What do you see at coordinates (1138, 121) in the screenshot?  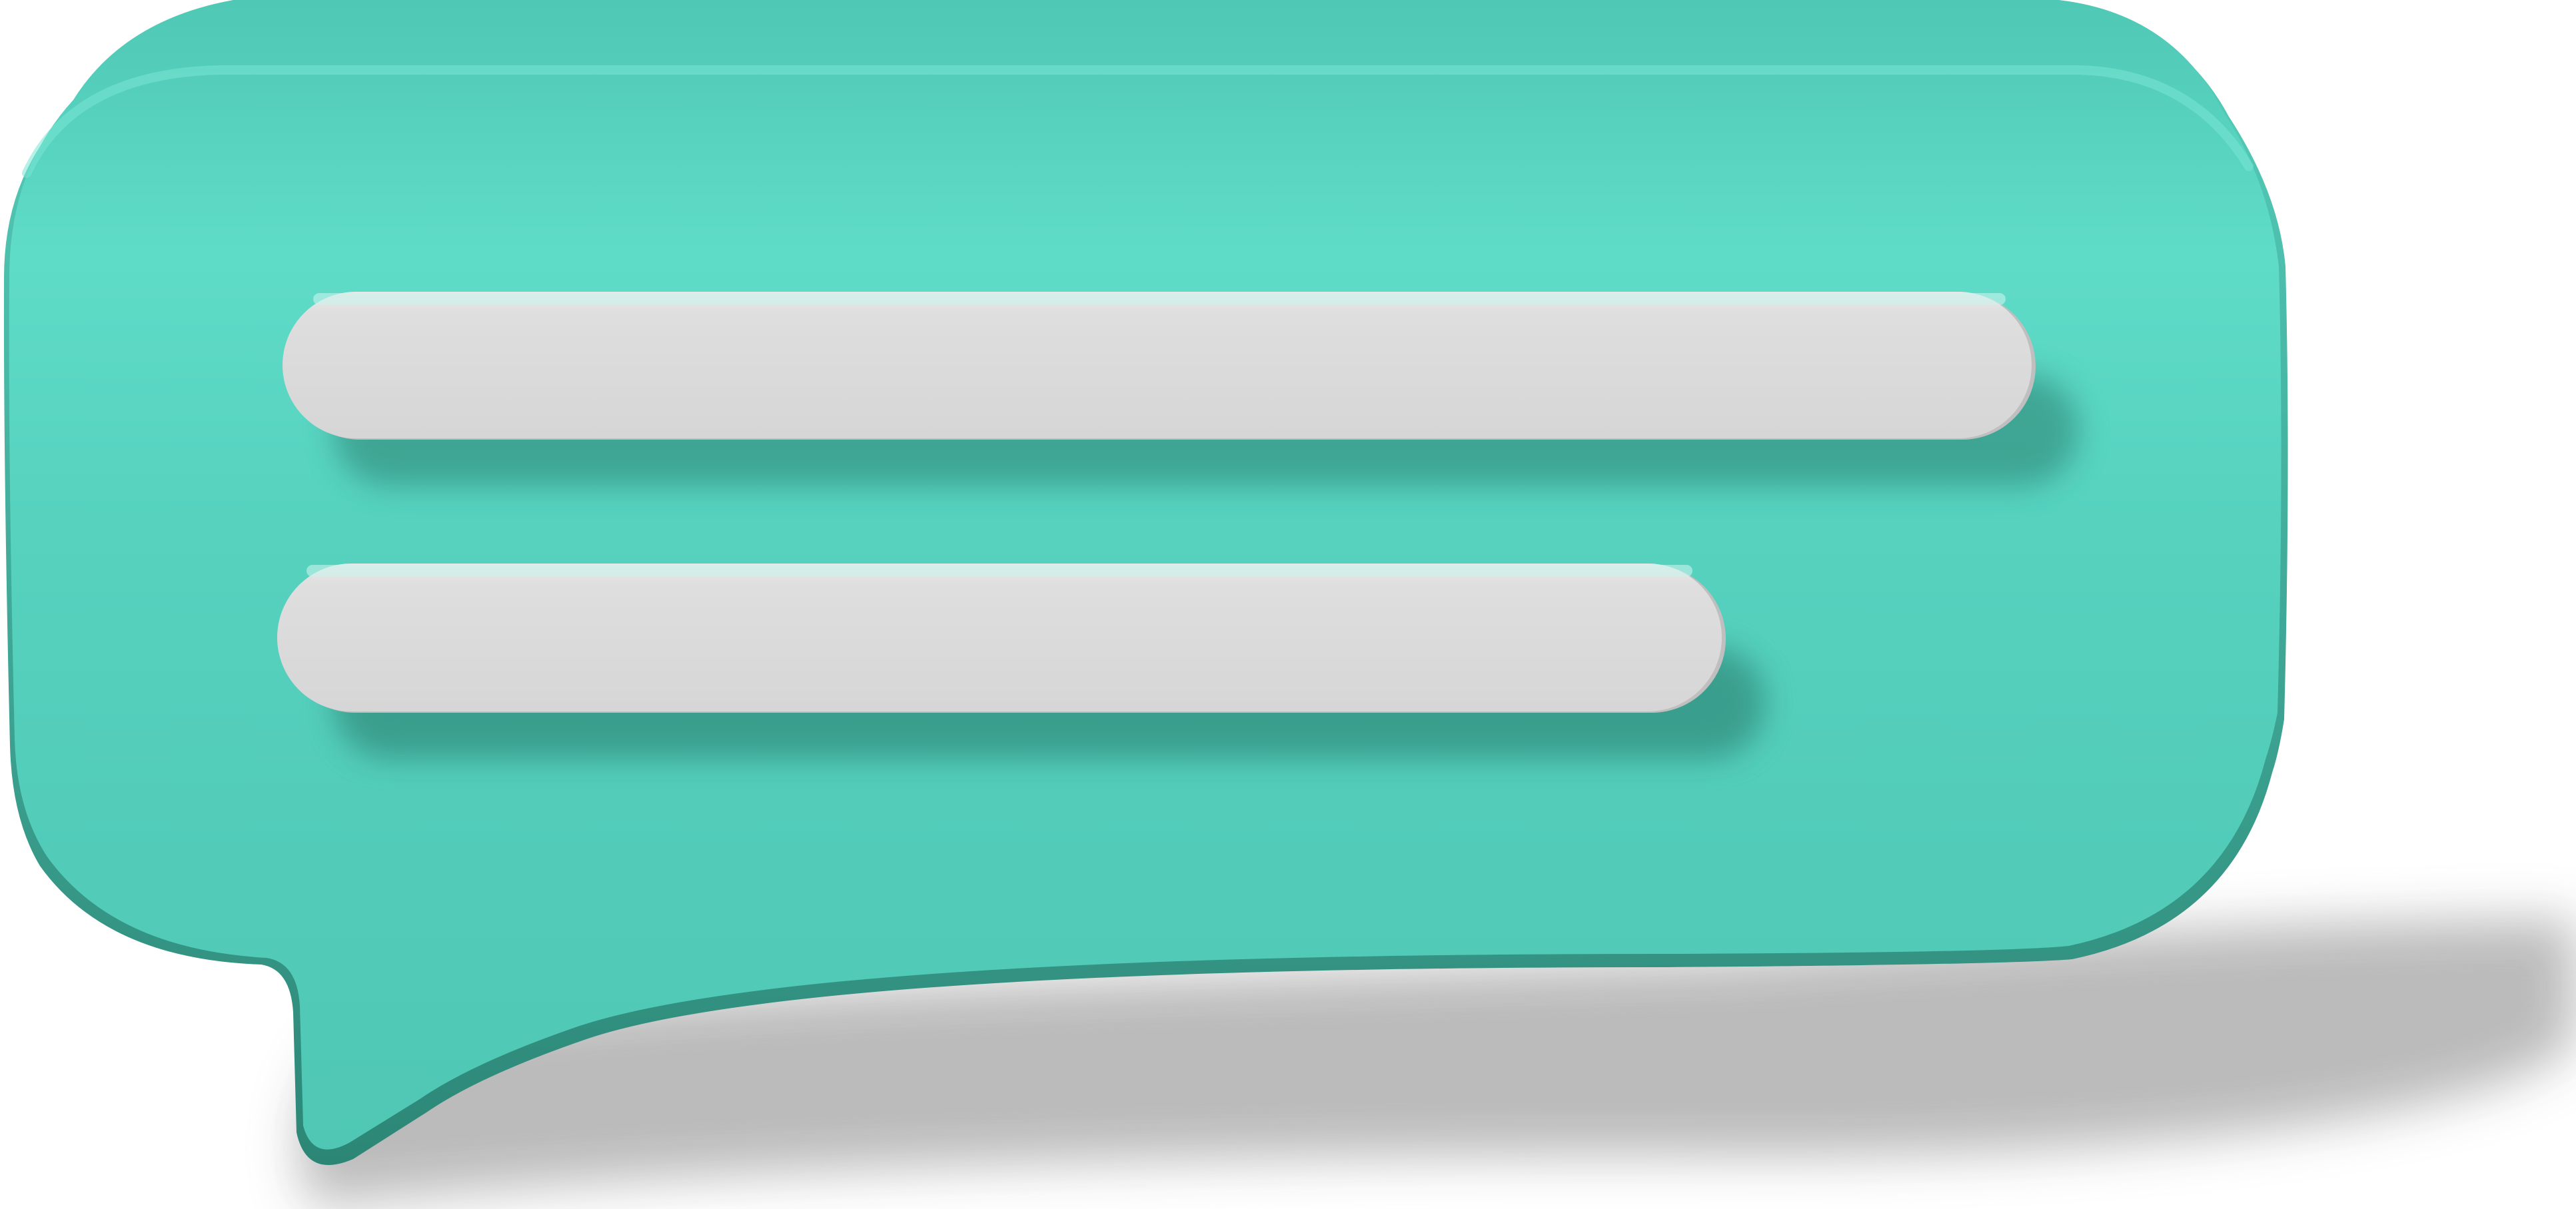 I see `bubble-top-bevel` at bounding box center [1138, 121].